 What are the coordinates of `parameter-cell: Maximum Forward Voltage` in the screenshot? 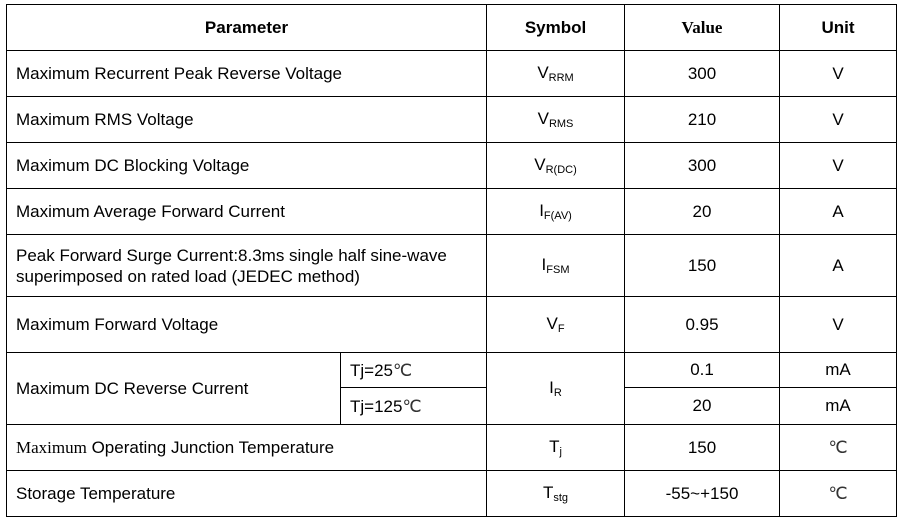 It's located at (246, 324).